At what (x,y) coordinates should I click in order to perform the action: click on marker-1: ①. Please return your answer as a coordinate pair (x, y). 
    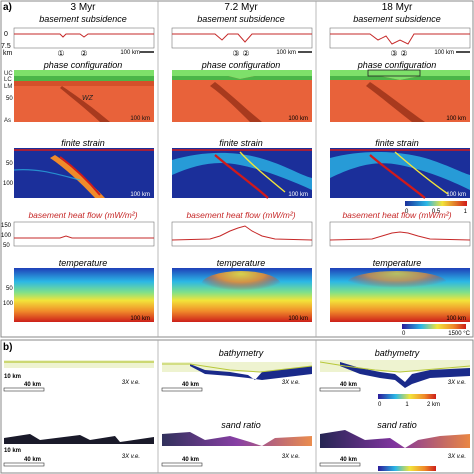
    Looking at the image, I should click on (60, 53).